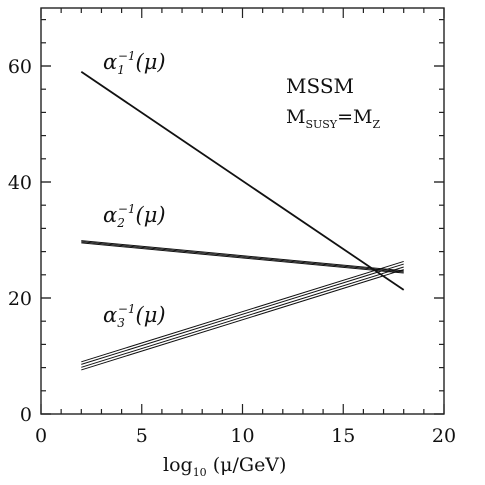 The height and width of the screenshot is (485, 485). What do you see at coordinates (134, 316) in the screenshot?
I see `series-label-alpha3: α3−1(μ)` at bounding box center [134, 316].